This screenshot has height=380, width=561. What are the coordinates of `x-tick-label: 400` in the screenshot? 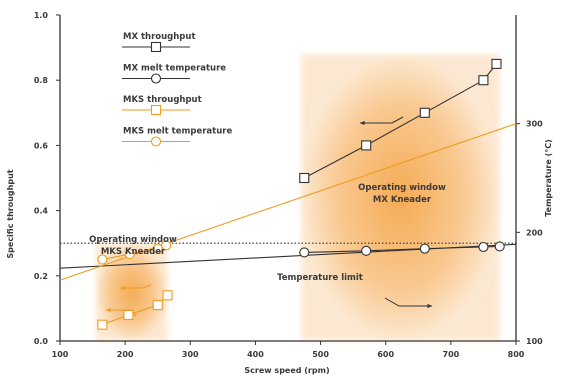 It's located at (255, 354).